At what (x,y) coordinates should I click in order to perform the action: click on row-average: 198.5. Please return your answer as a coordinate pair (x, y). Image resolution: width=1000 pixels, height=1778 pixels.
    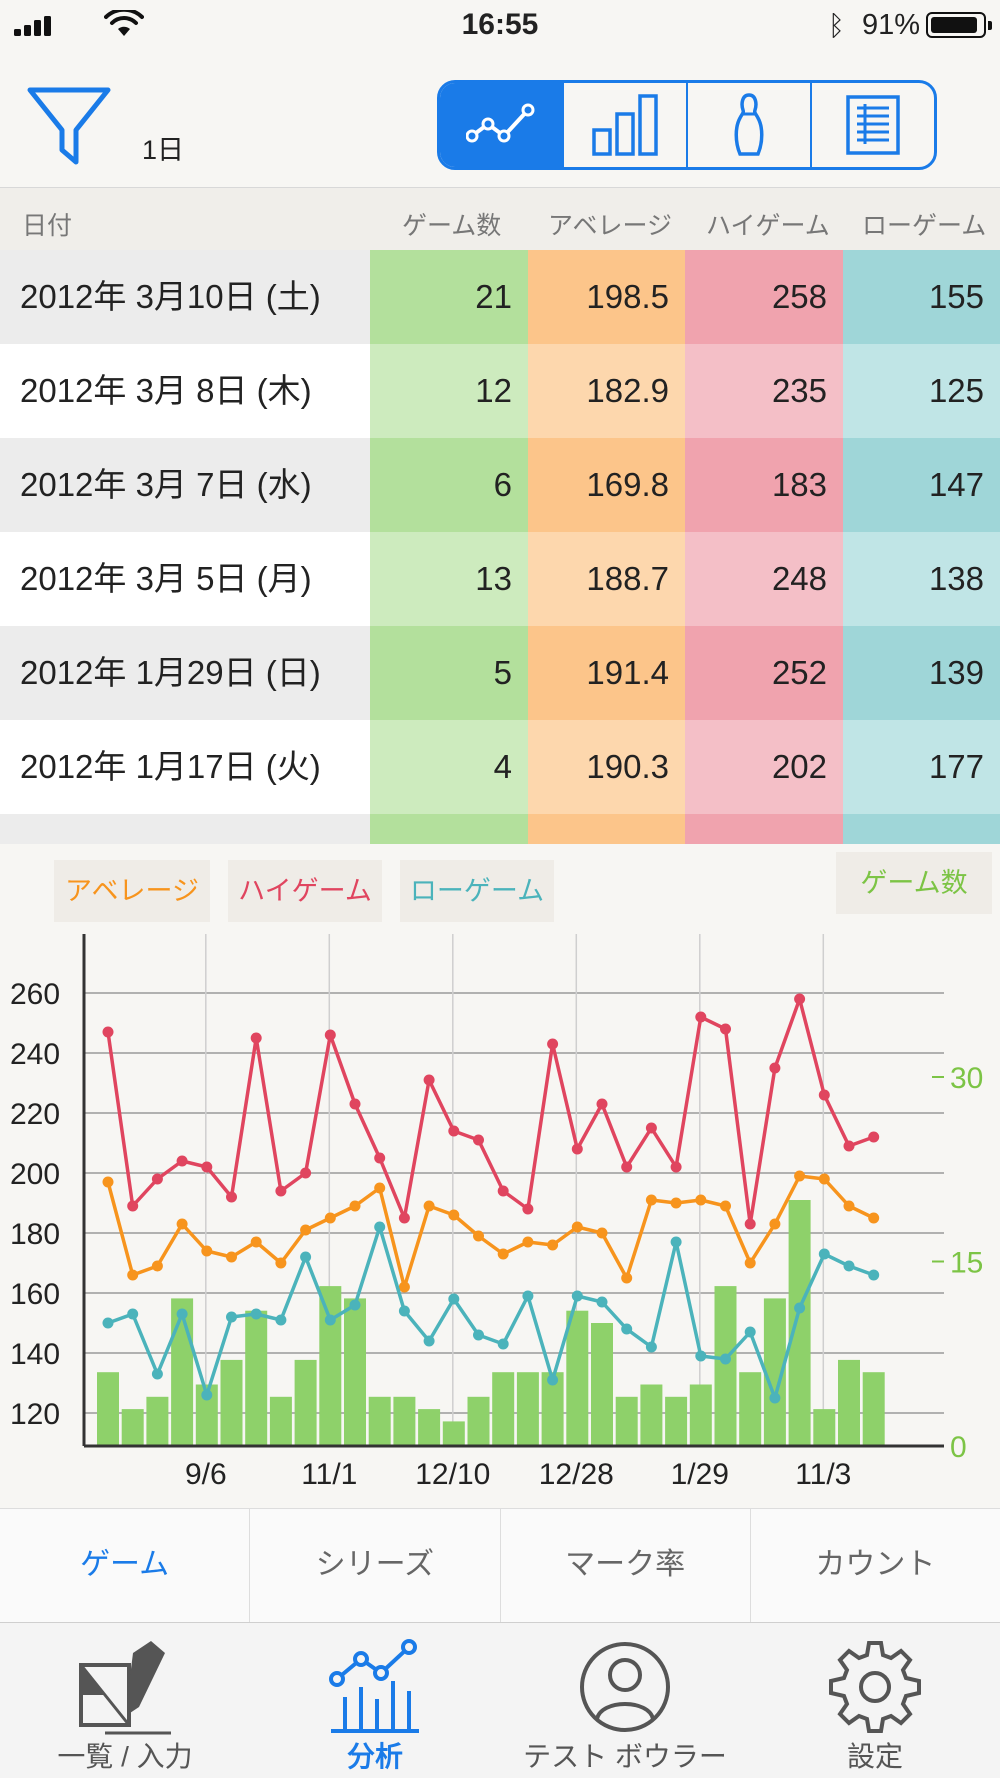
    Looking at the image, I should click on (606, 297).